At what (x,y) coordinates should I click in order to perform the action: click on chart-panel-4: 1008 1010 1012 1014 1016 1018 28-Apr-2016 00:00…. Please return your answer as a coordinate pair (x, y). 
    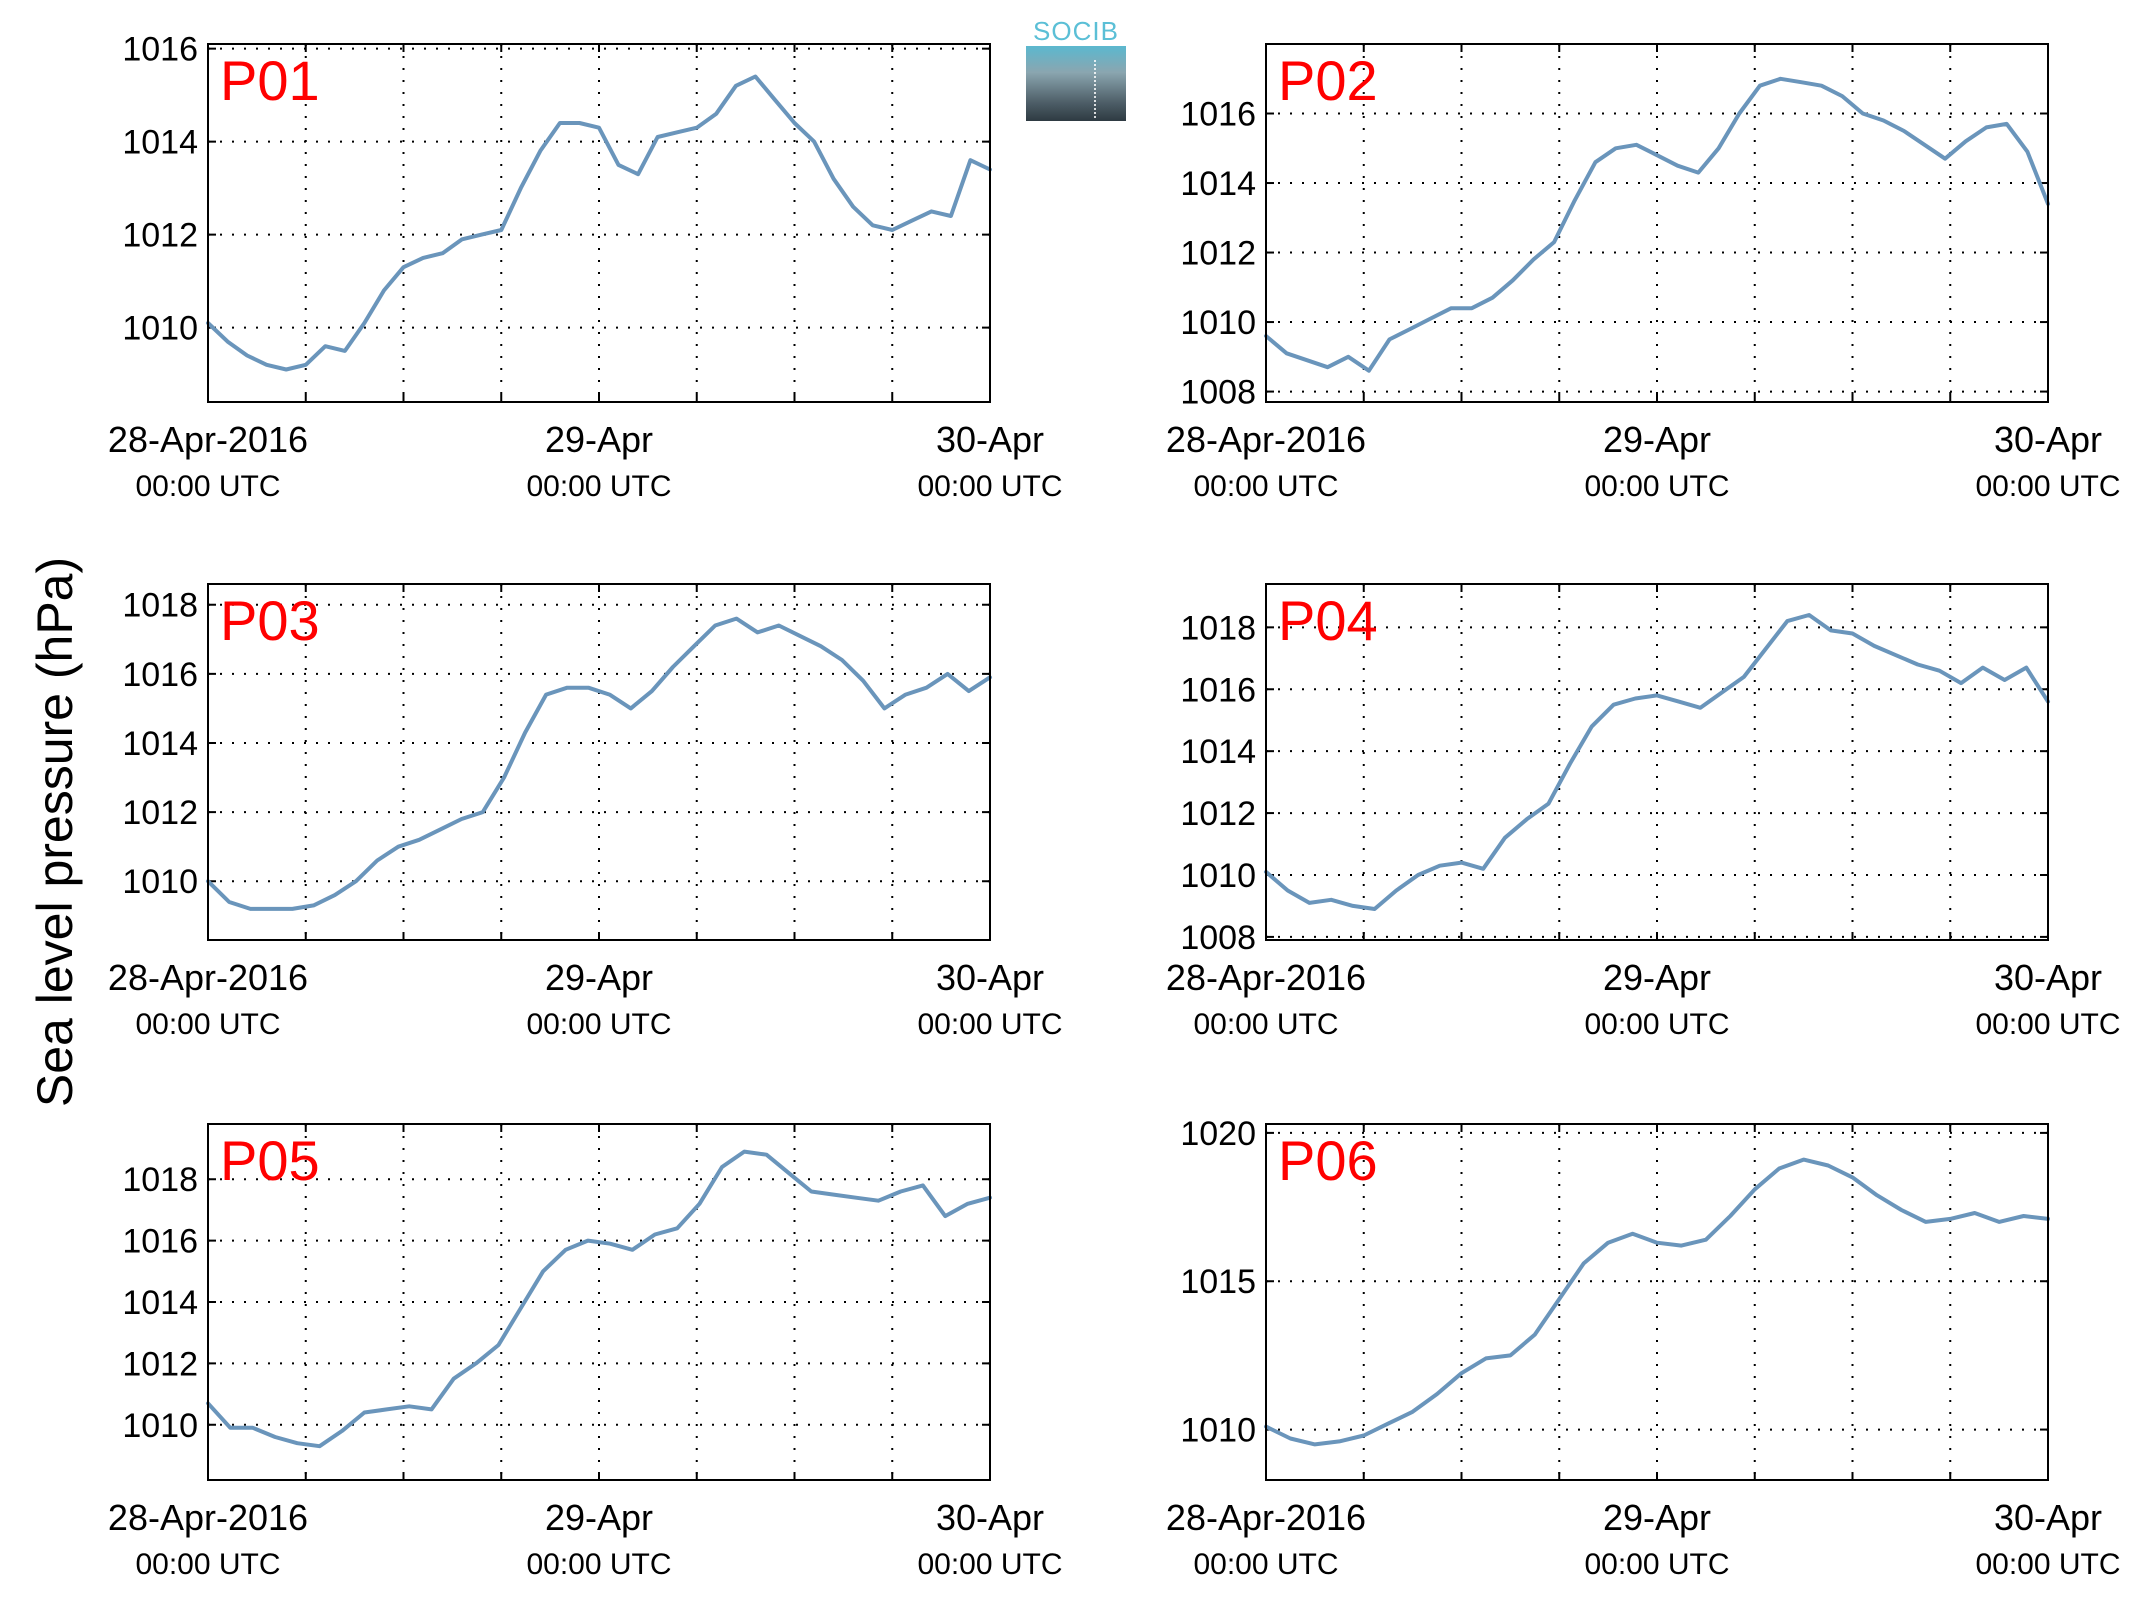
    Looking at the image, I should click on (1643, 812).